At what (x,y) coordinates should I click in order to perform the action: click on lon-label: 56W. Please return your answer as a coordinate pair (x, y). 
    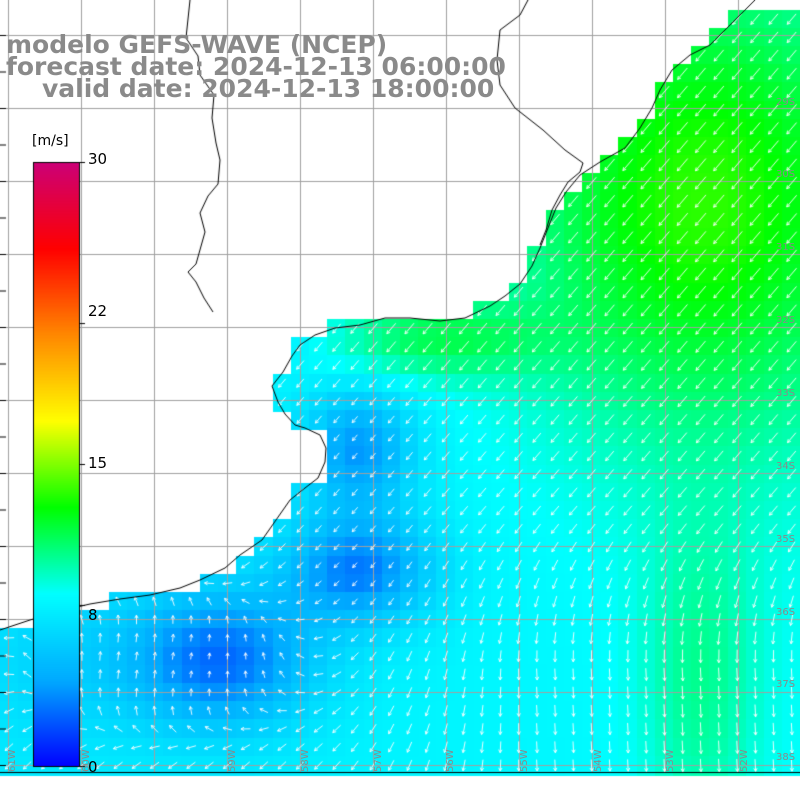
    Looking at the image, I should click on (450, 760).